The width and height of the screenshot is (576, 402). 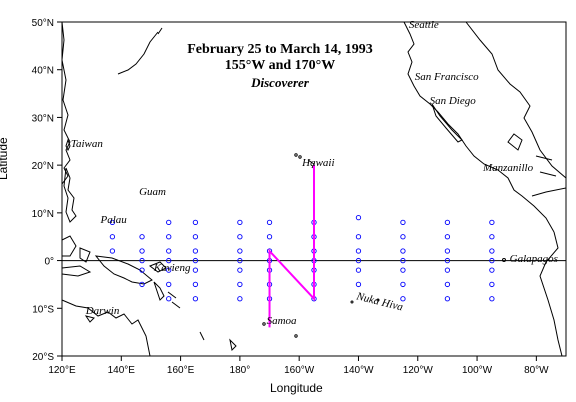 What do you see at coordinates (152, 191) in the screenshot?
I see `place-label: Guam` at bounding box center [152, 191].